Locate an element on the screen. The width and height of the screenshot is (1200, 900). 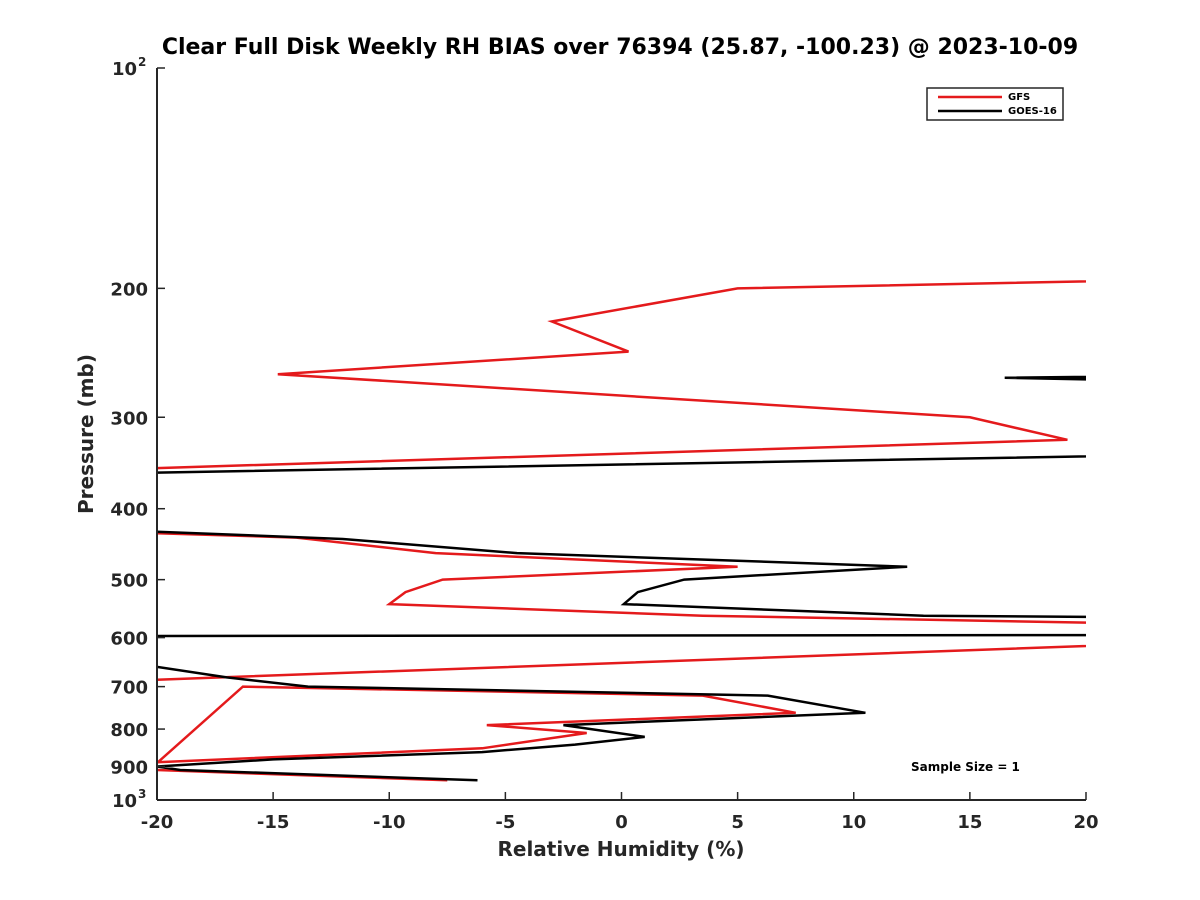
y-tick-label: 900 is located at coordinates (129, 768).